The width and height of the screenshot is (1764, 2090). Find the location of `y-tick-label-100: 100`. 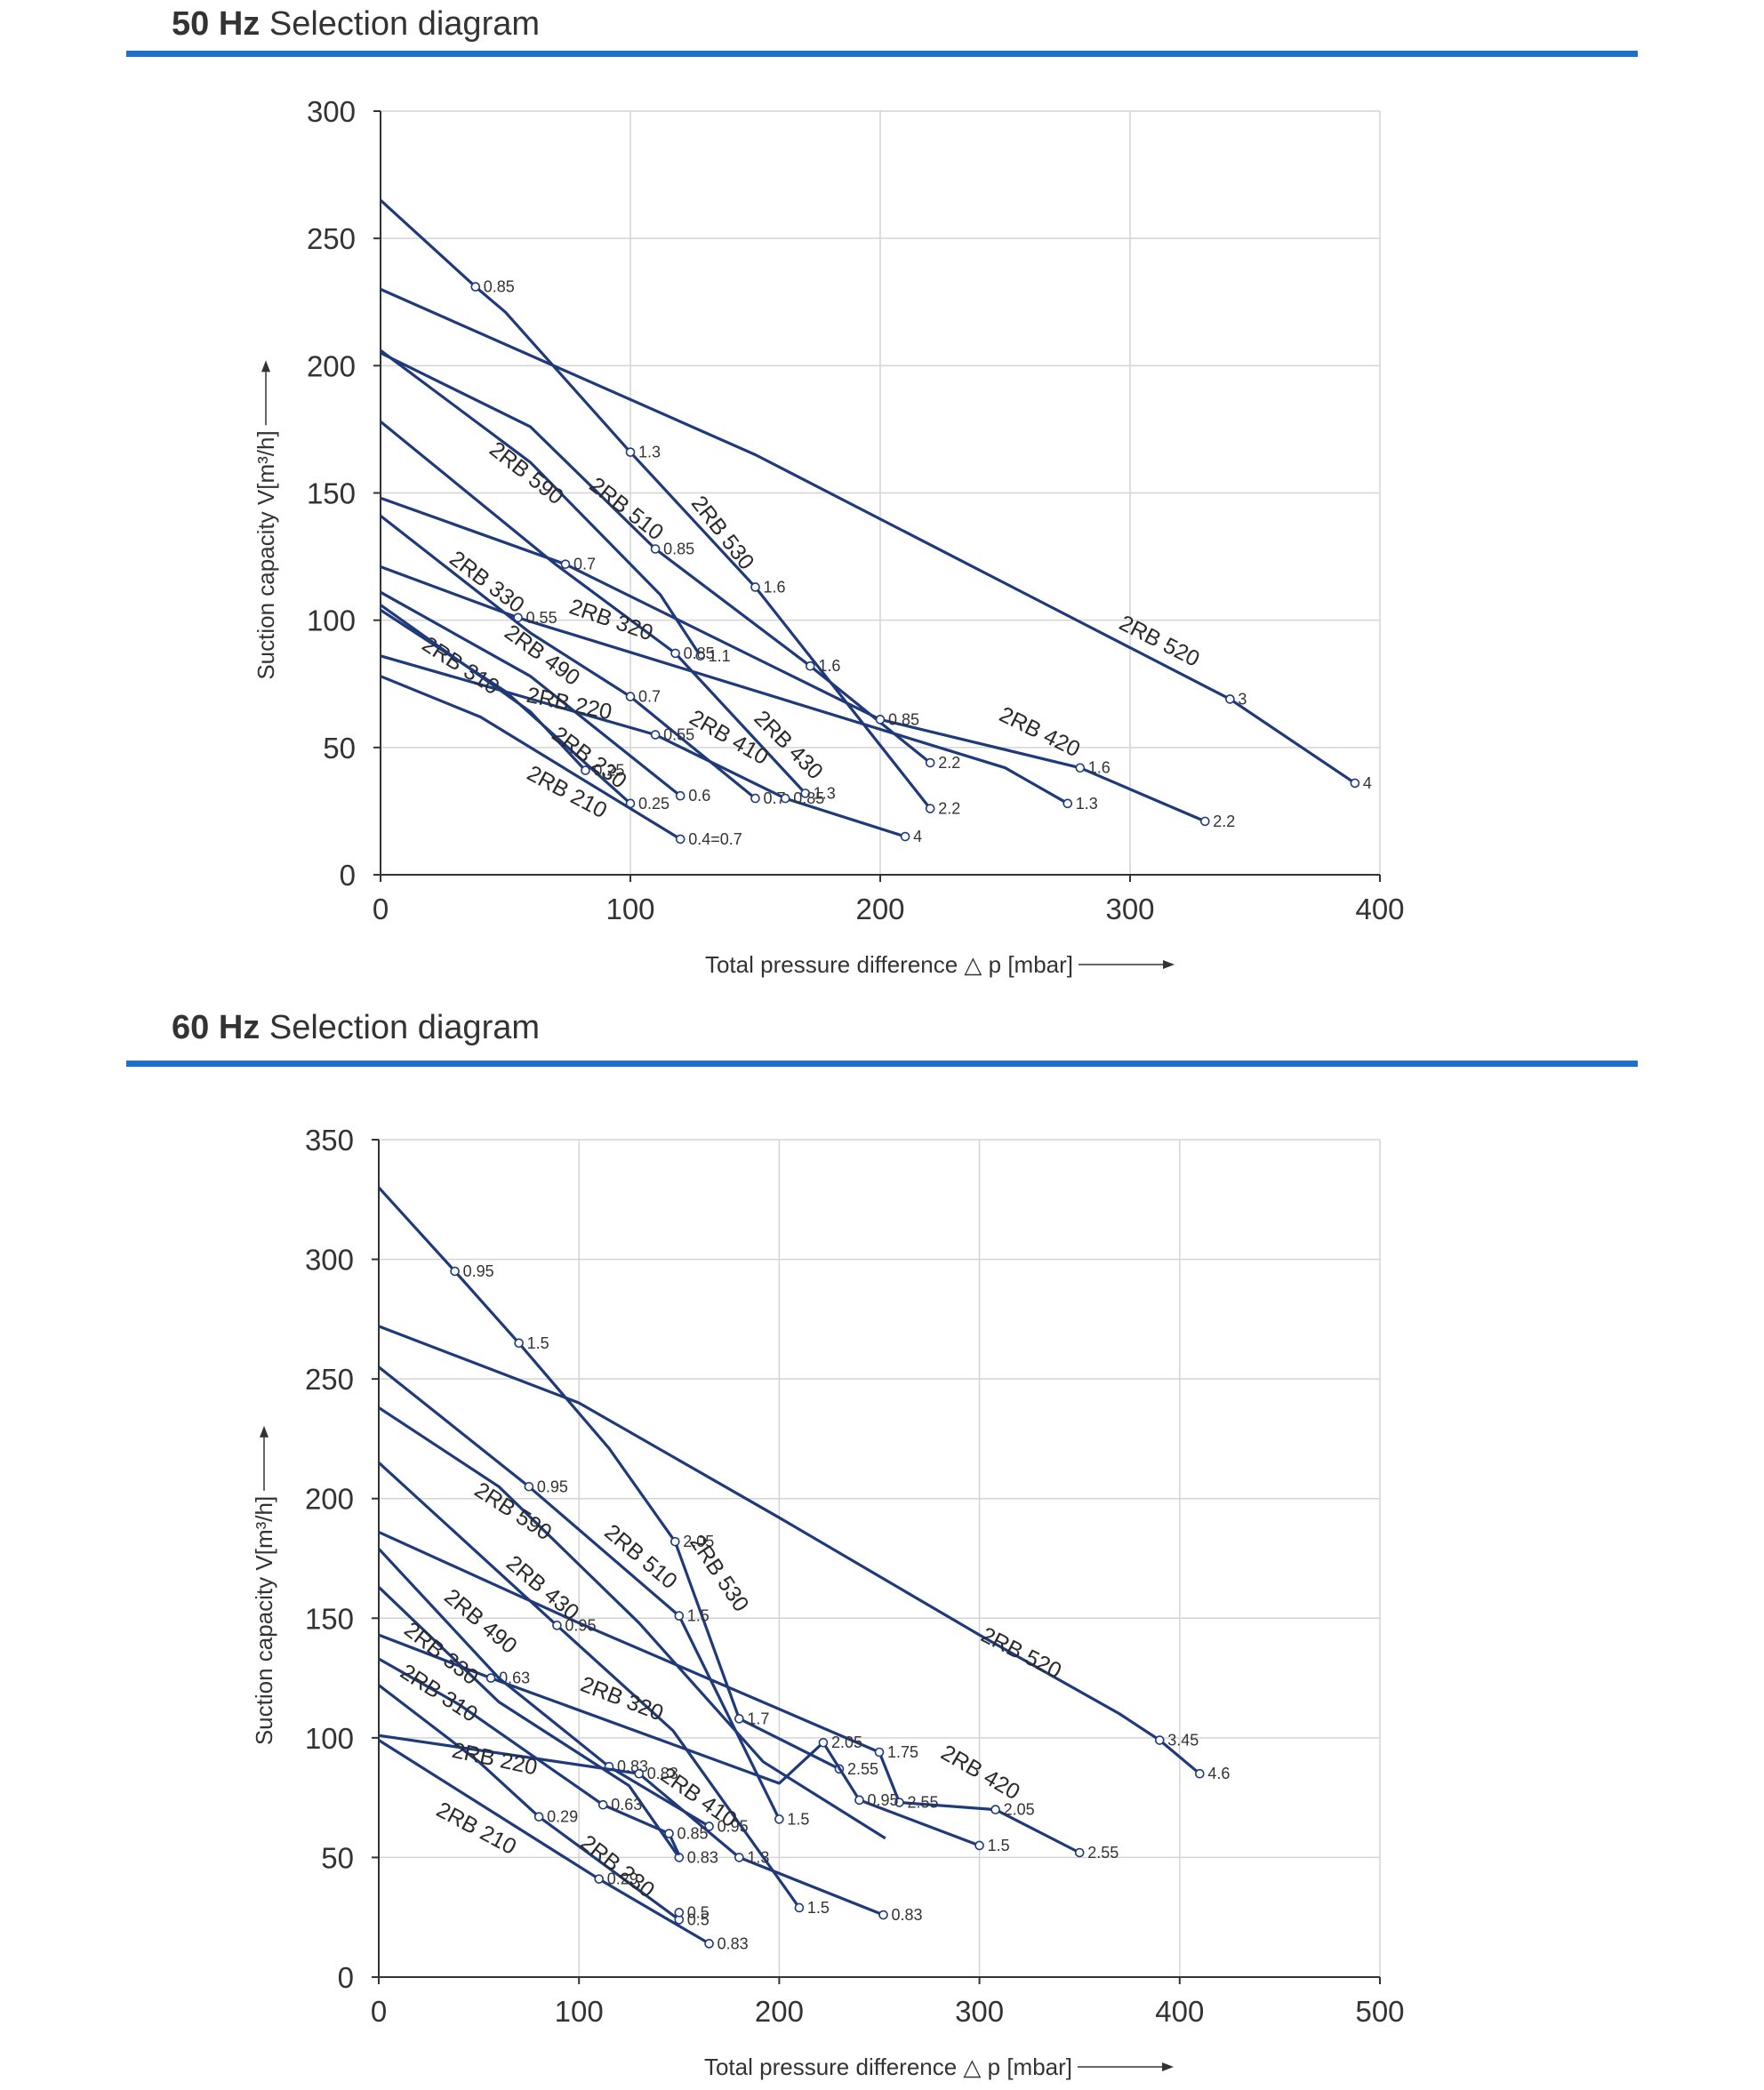

y-tick-label-100: 100 is located at coordinates (330, 1739).